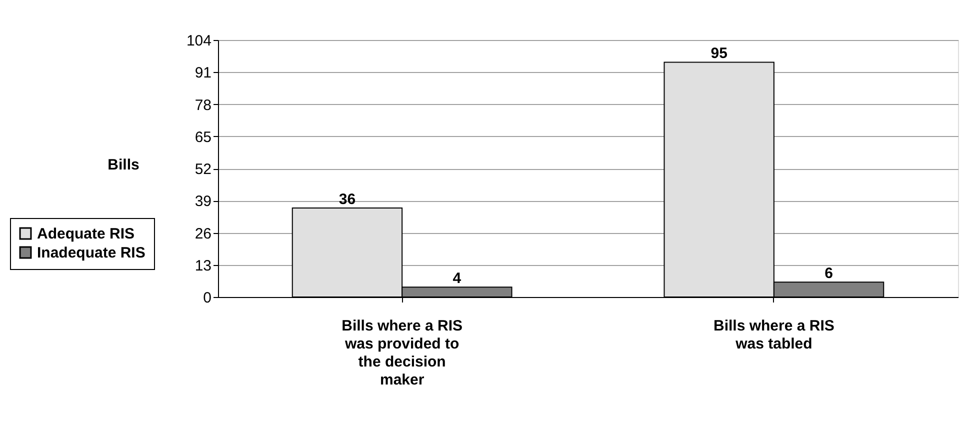 Image resolution: width=966 pixels, height=421 pixels. I want to click on y-tick-label: 78, so click(203, 105).